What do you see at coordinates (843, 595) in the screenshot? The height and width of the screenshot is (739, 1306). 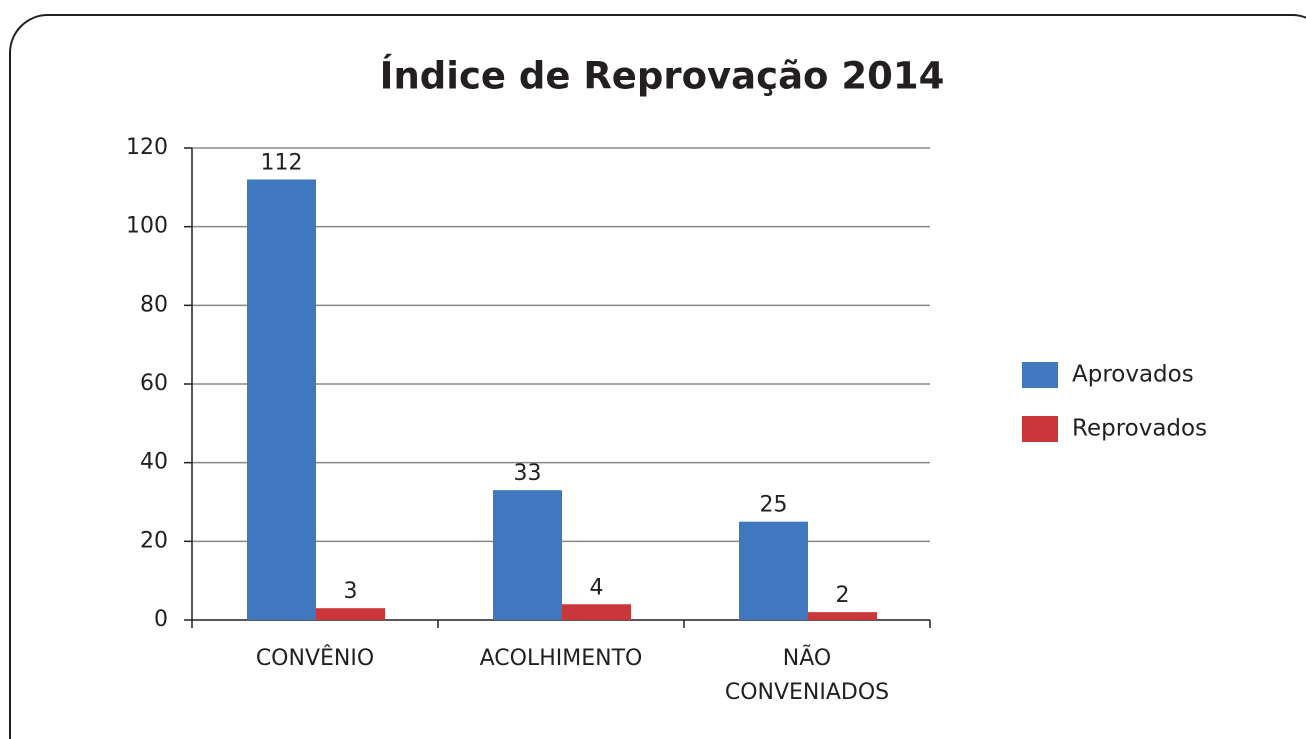 I see `data-label: 2` at bounding box center [843, 595].